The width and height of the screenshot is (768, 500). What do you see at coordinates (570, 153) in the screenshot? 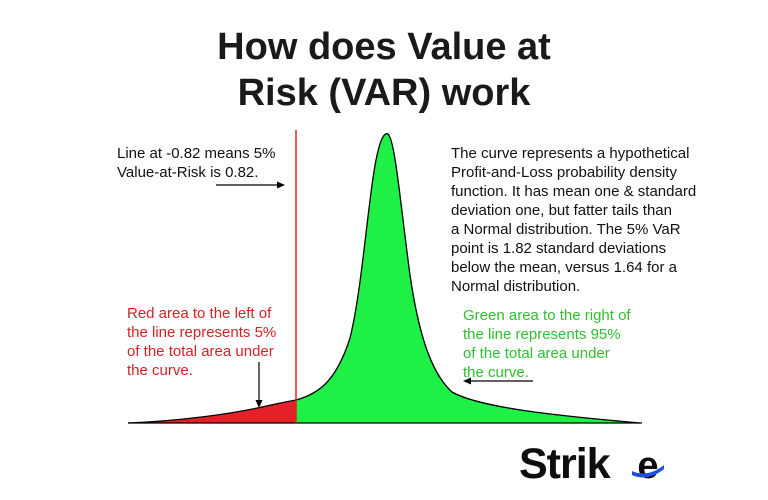
I see `curve-note-line: The curve represents a hypothetical` at bounding box center [570, 153].